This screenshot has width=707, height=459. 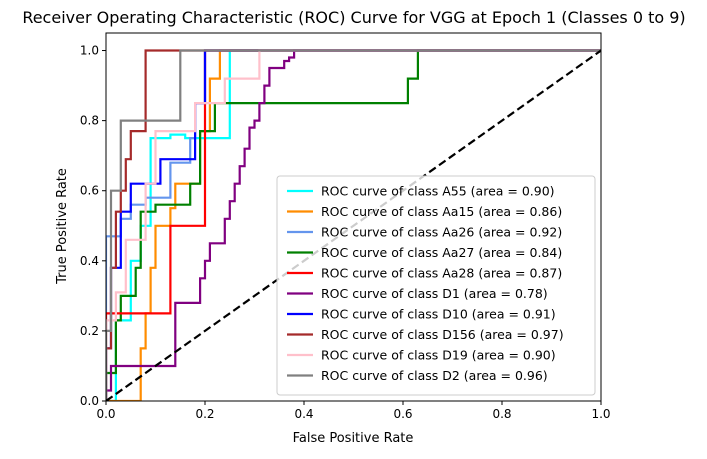 I want to click on legend-label-3: ROC curve of class Aa27 (area = 0.84), so click(x=441, y=252).